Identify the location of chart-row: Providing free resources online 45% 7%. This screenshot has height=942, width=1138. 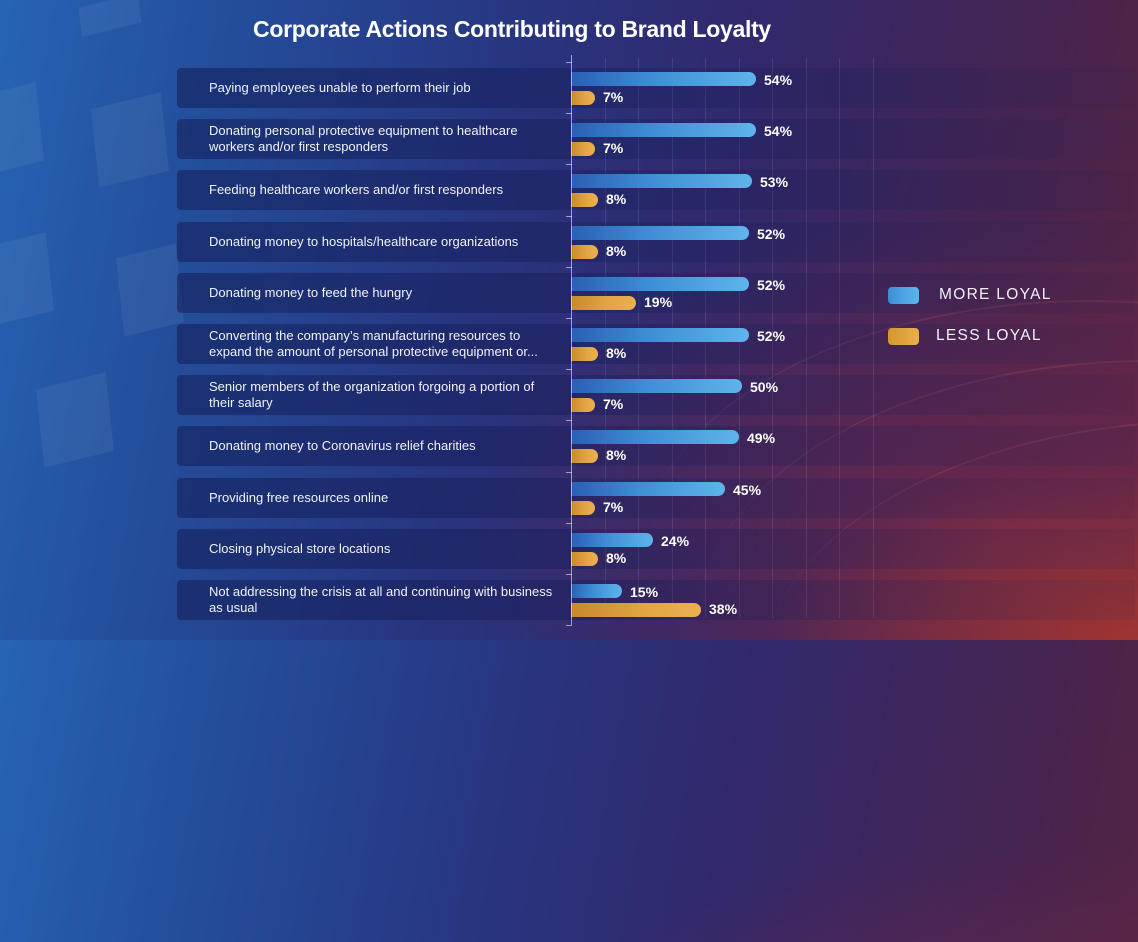
(657, 498).